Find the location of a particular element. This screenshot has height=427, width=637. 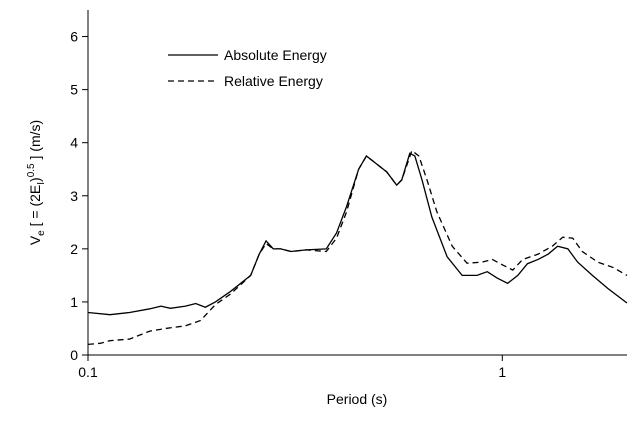

y-label-part: ] (m/s) is located at coordinates (35, 142).